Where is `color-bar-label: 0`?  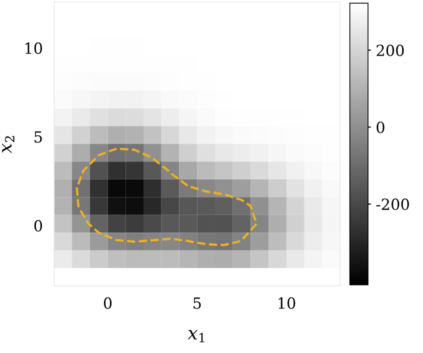 color-bar-label: 0 is located at coordinates (380, 128).